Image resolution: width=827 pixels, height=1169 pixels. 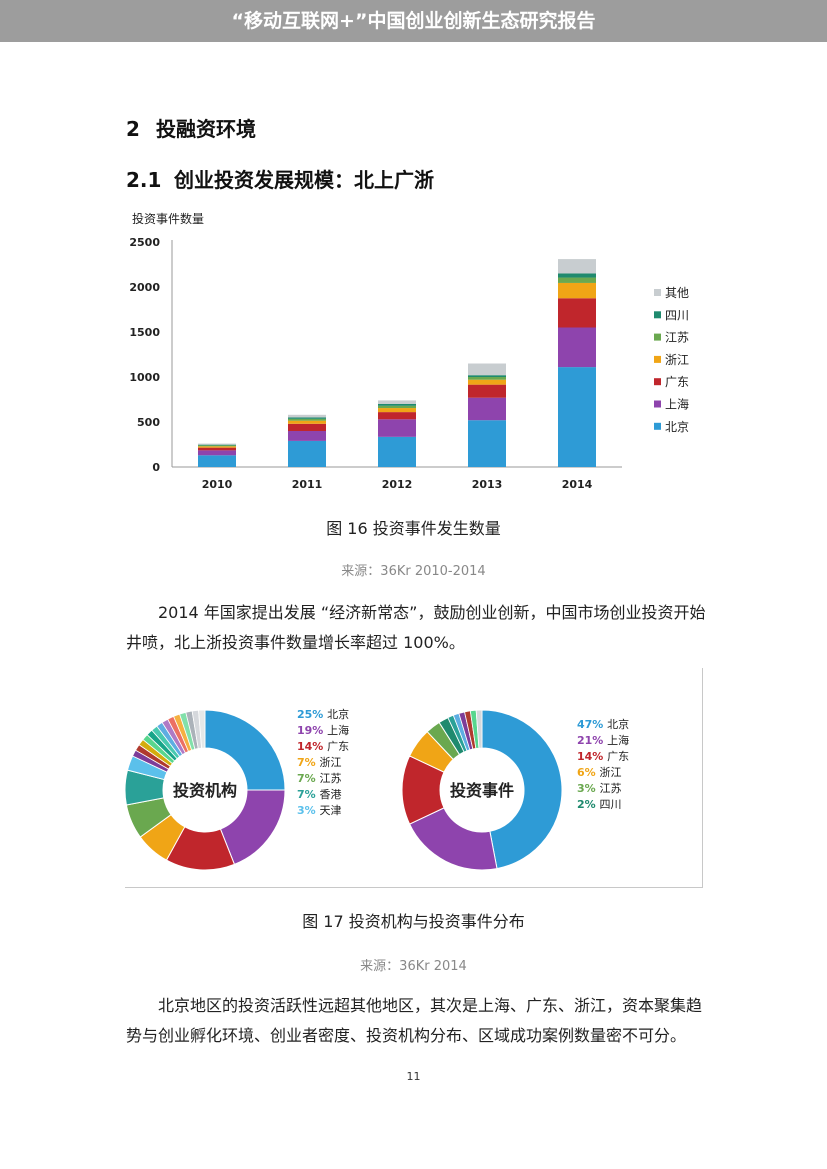 What do you see at coordinates (323, 714) in the screenshot?
I see `donut-legend-item: 25% 北京` at bounding box center [323, 714].